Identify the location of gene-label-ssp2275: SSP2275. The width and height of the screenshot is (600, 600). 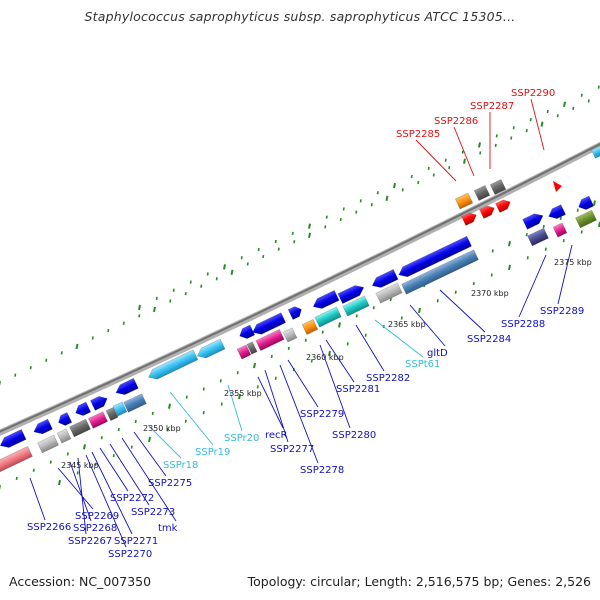
(170, 483).